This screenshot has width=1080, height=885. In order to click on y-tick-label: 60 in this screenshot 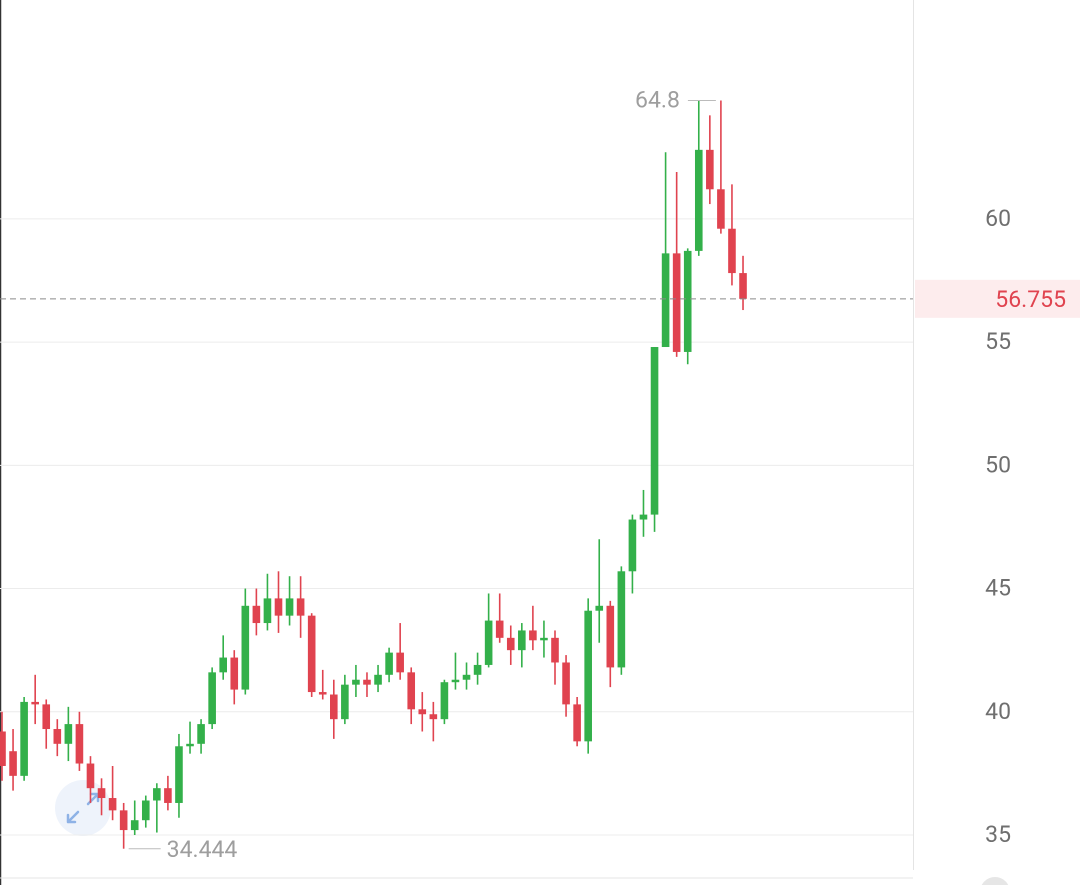, I will do `click(998, 218)`.